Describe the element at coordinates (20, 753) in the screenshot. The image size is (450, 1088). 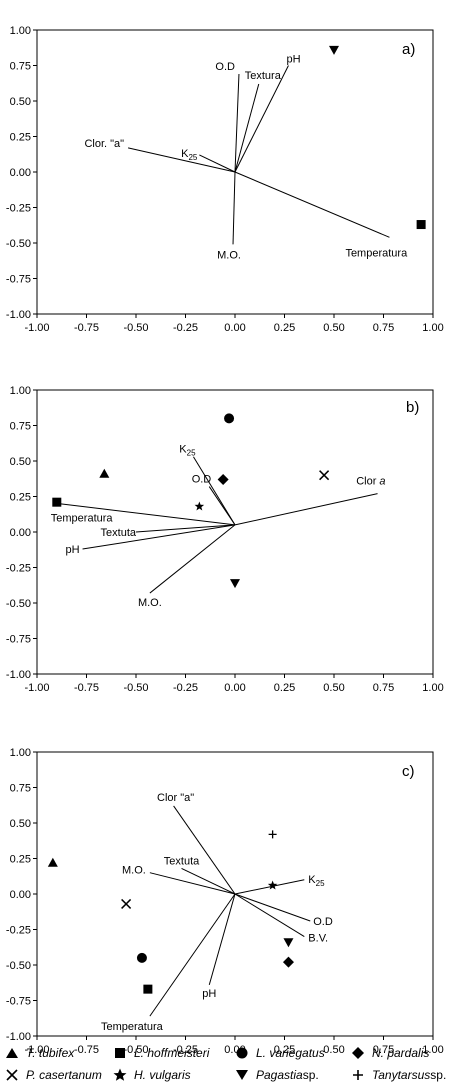
I see `y-tick-label: 1.00` at that location.